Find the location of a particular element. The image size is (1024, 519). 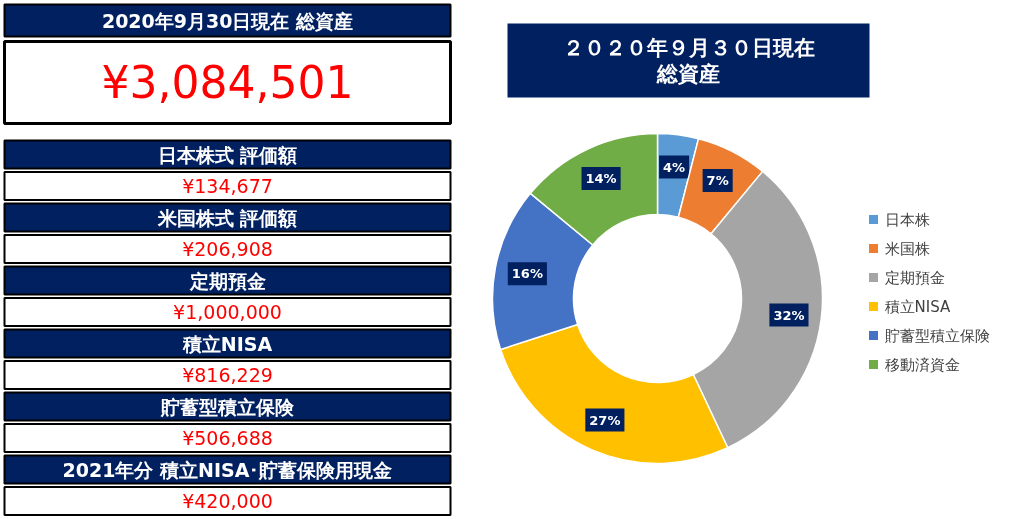

text: 米国株式 評価額 is located at coordinates (227, 217).